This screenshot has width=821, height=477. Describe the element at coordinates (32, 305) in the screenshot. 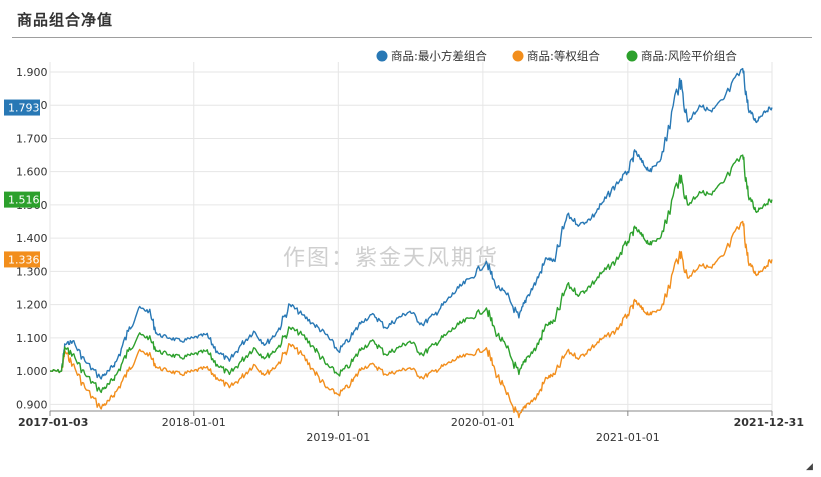

I see `y-tick-label: 1.200` at that location.